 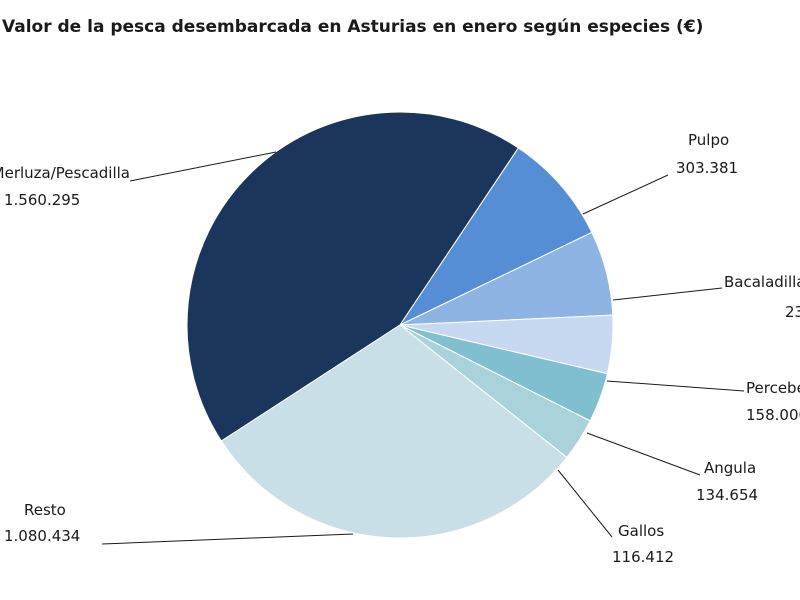 I want to click on leader-line-resto, so click(x=227, y=539).